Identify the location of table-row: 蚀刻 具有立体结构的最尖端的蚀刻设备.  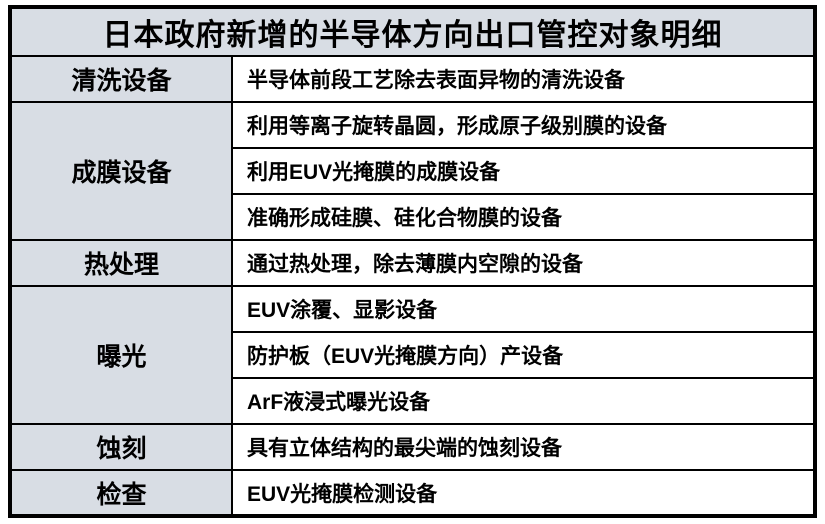
(412, 447).